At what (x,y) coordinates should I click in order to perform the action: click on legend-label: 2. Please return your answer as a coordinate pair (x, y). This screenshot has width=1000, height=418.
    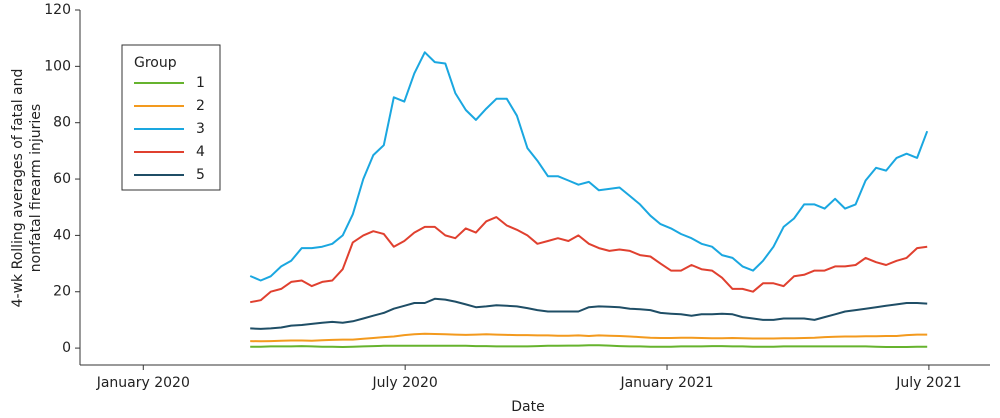
    Looking at the image, I should click on (200, 106).